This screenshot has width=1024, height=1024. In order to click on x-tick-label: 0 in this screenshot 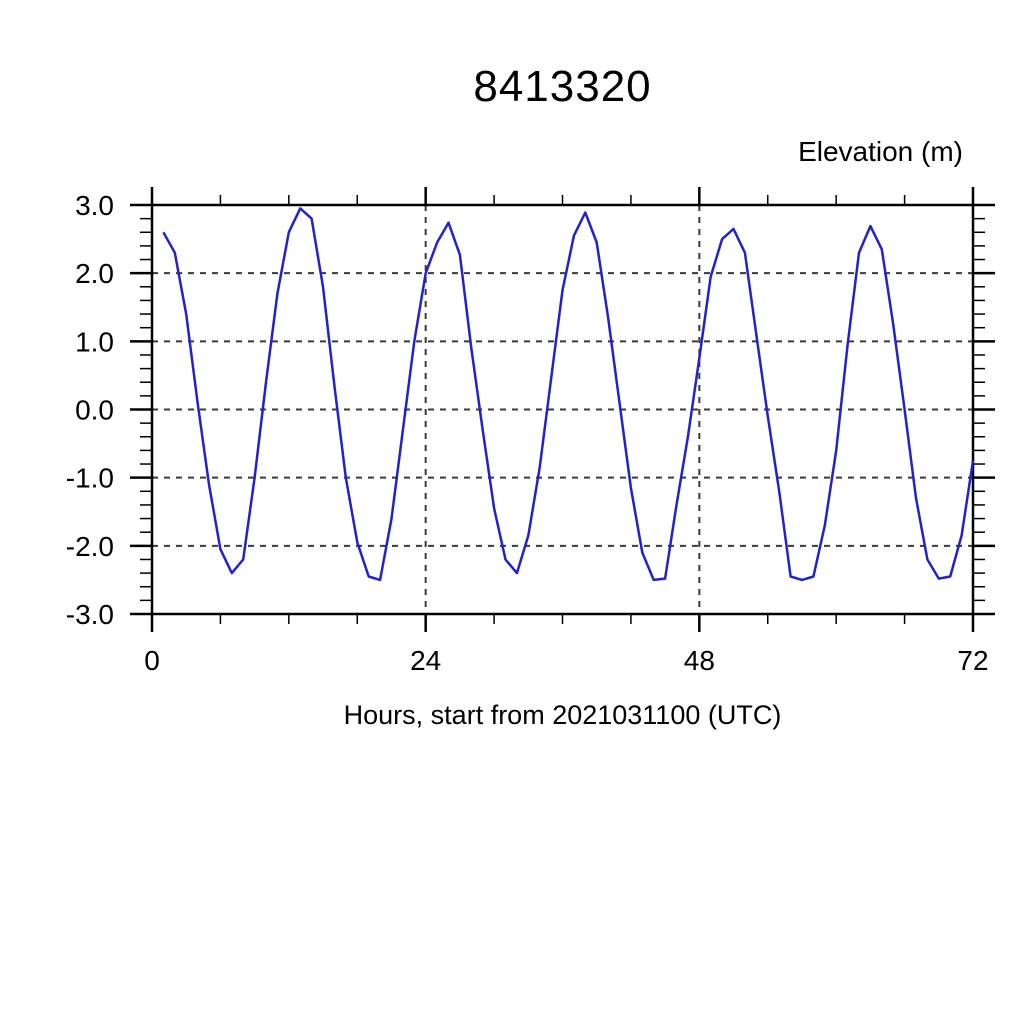, I will do `click(152, 660)`.